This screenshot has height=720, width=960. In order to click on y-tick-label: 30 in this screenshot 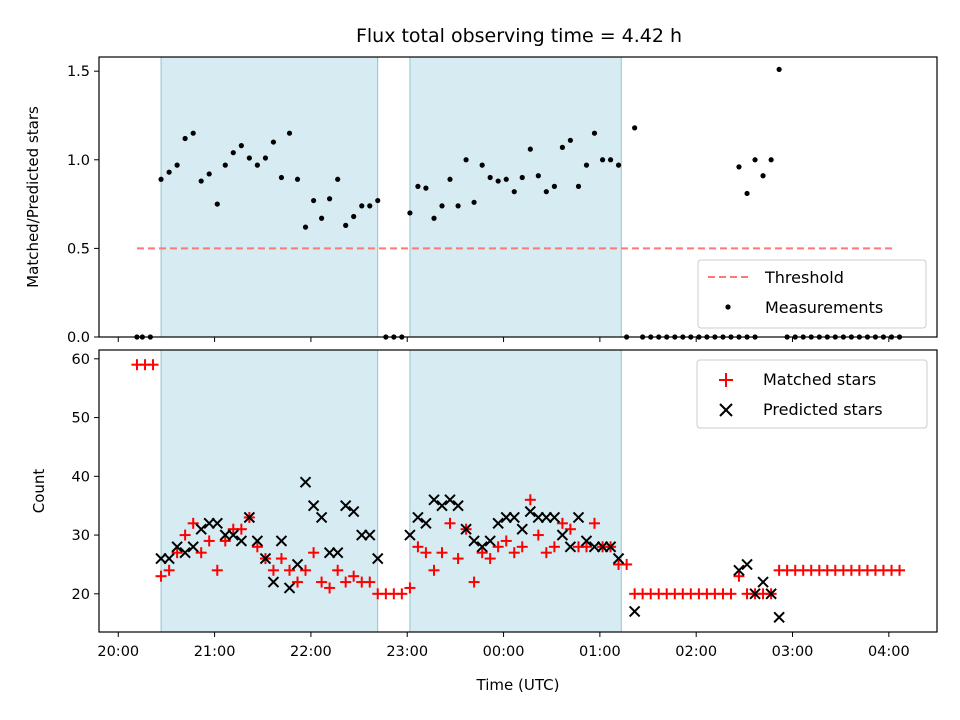, I will do `click(81, 536)`.